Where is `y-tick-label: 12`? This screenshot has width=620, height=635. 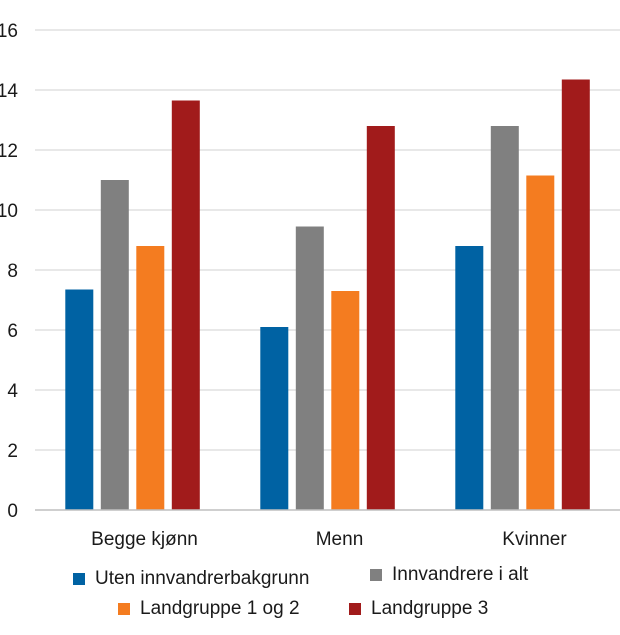
y-tick-label: 12 is located at coordinates (9, 151).